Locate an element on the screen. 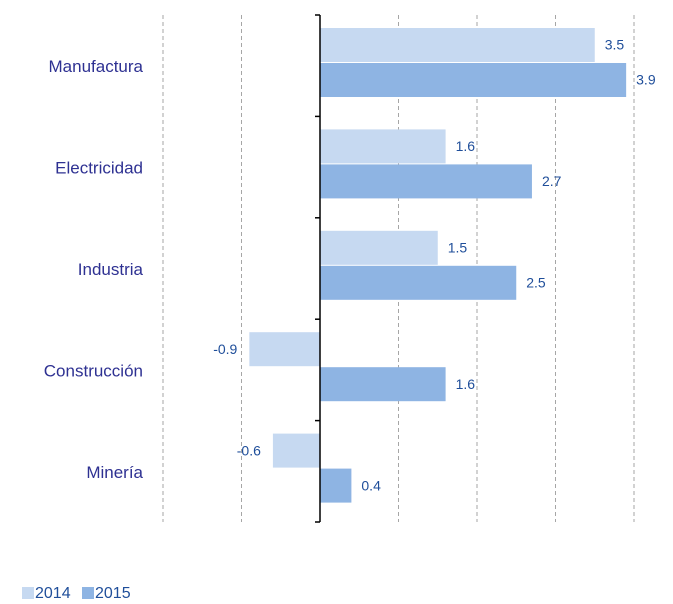 The height and width of the screenshot is (604, 673). value-label: -0.6 is located at coordinates (249, 450).